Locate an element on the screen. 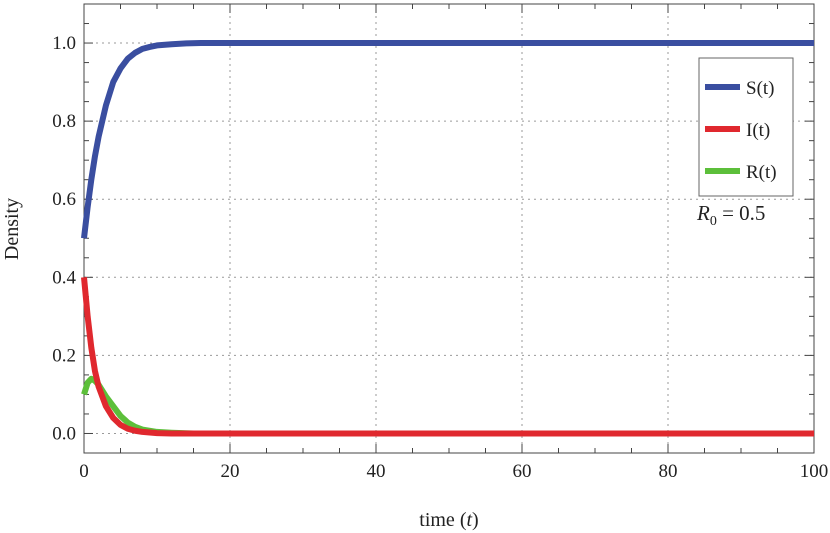 This screenshot has height=533, width=830. r0-annotation: R0 = 0.5 is located at coordinates (730, 215).